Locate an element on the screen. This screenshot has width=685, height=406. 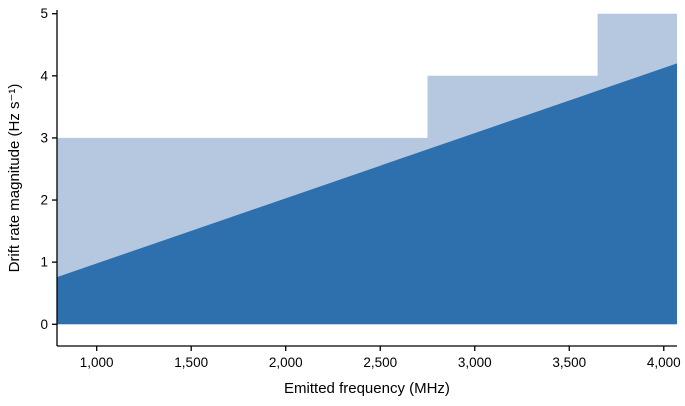
x-tick-label: 2,500 is located at coordinates (380, 362).